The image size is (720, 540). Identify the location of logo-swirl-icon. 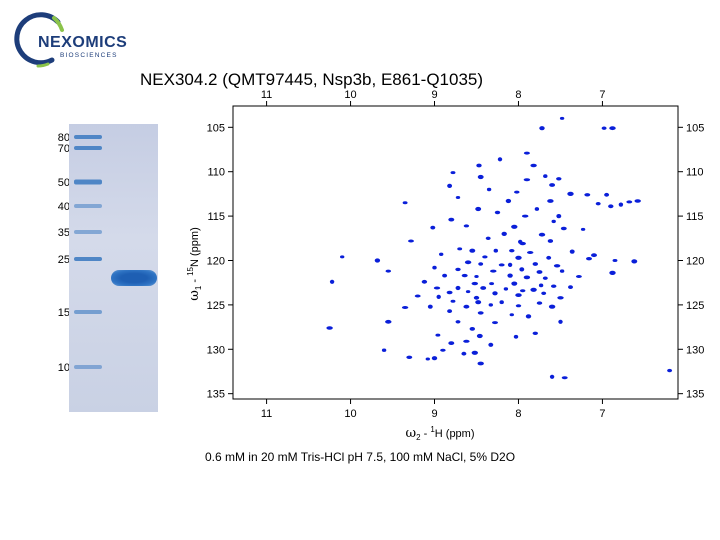
(39, 40).